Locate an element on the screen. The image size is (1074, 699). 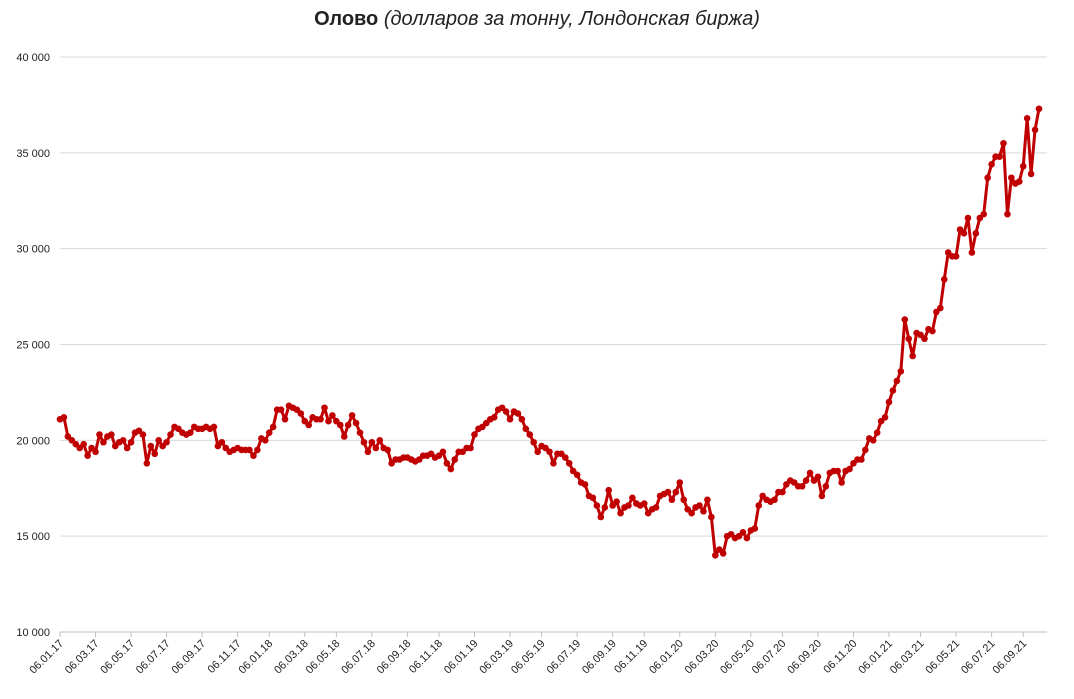
x-tick-label: 06.05.18 is located at coordinates (323, 657).